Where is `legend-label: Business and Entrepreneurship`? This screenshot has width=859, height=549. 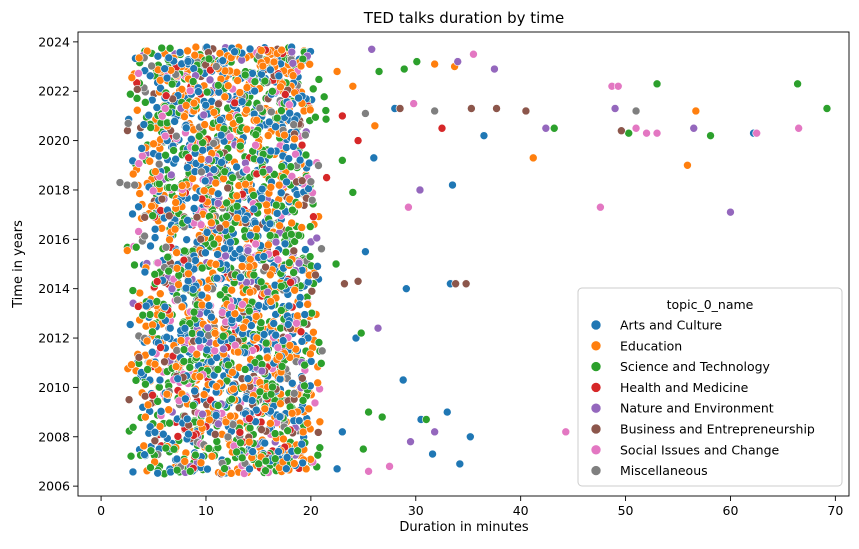 legend-label: Business and Entrepreneurship is located at coordinates (717, 429).